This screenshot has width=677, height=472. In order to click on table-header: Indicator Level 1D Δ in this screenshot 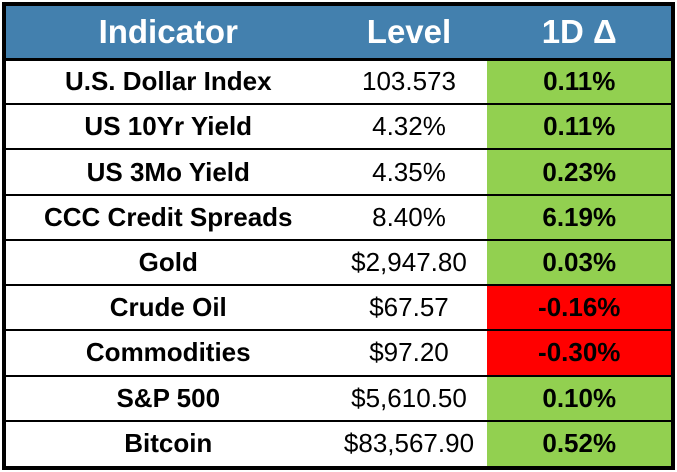, I will do `click(338, 33)`.